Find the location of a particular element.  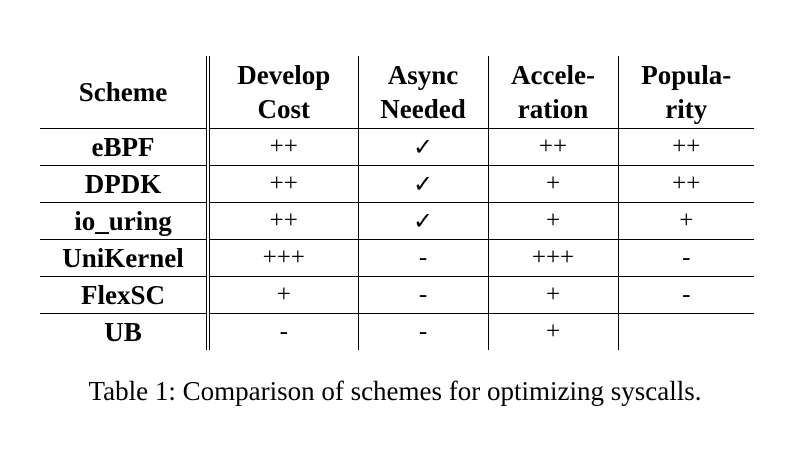

cell-scheme: FlexSC is located at coordinates (125, 295).